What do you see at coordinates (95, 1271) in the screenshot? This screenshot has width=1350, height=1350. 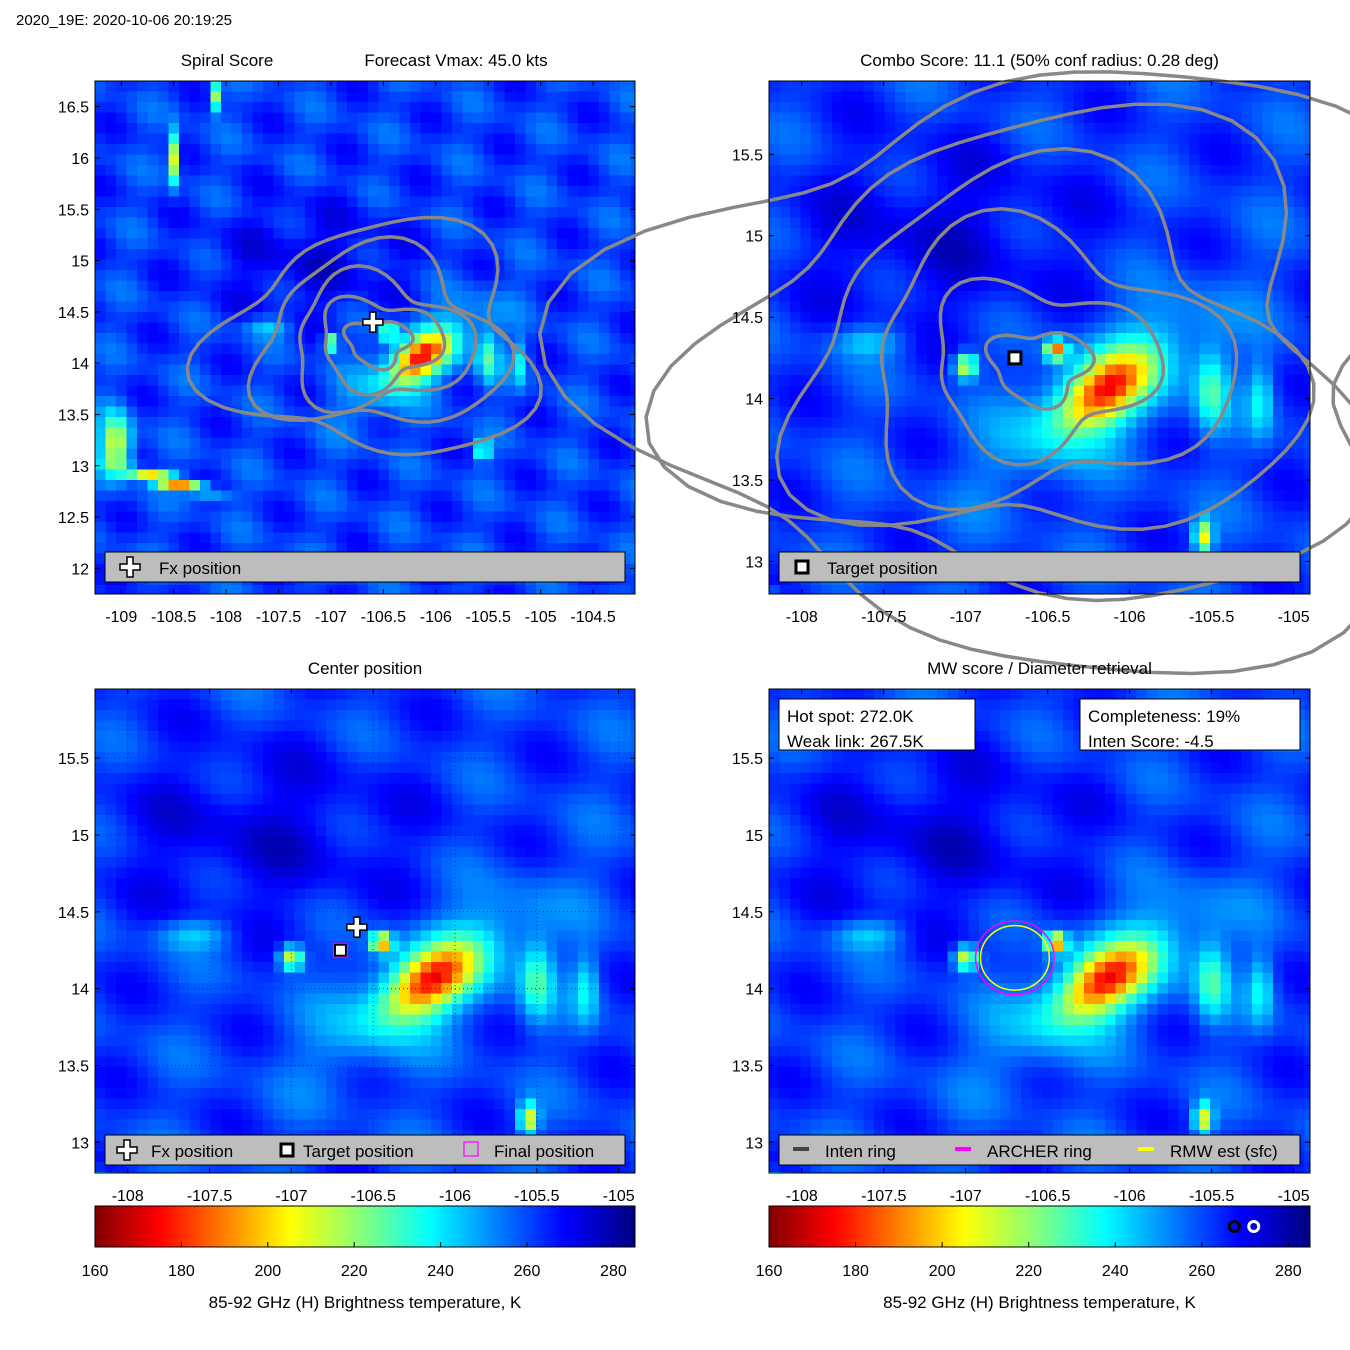 I see `colorbar-tick-label: 160` at bounding box center [95, 1271].